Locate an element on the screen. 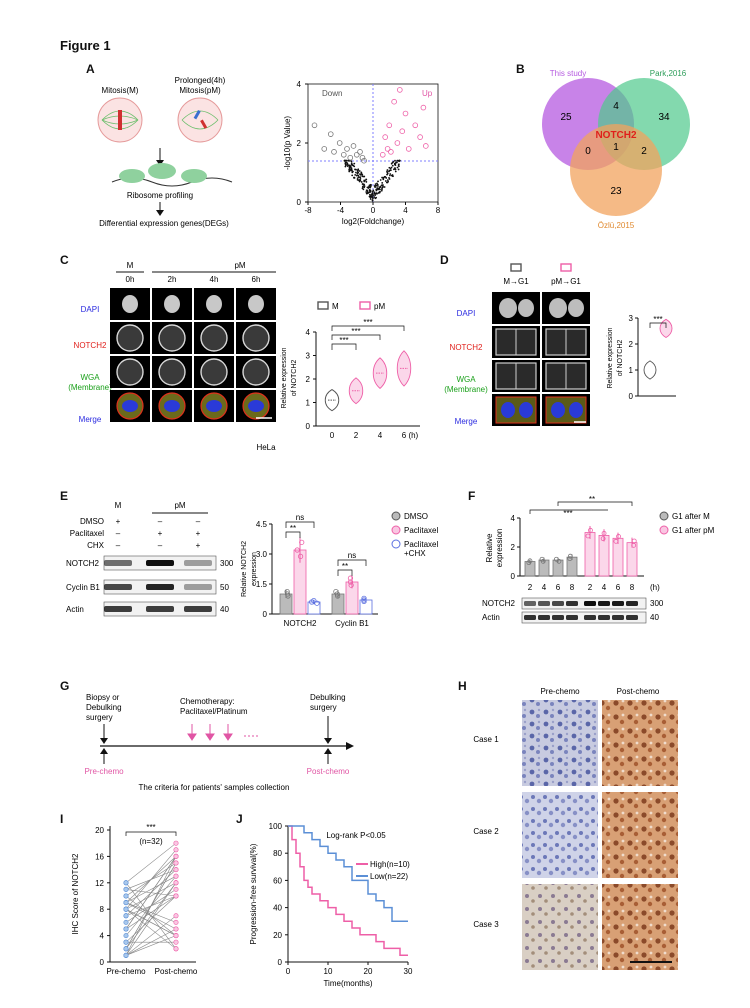 This screenshot has width=750, height=1008. y-ticks-f: 0 2 4 is located at coordinates (515, 547).